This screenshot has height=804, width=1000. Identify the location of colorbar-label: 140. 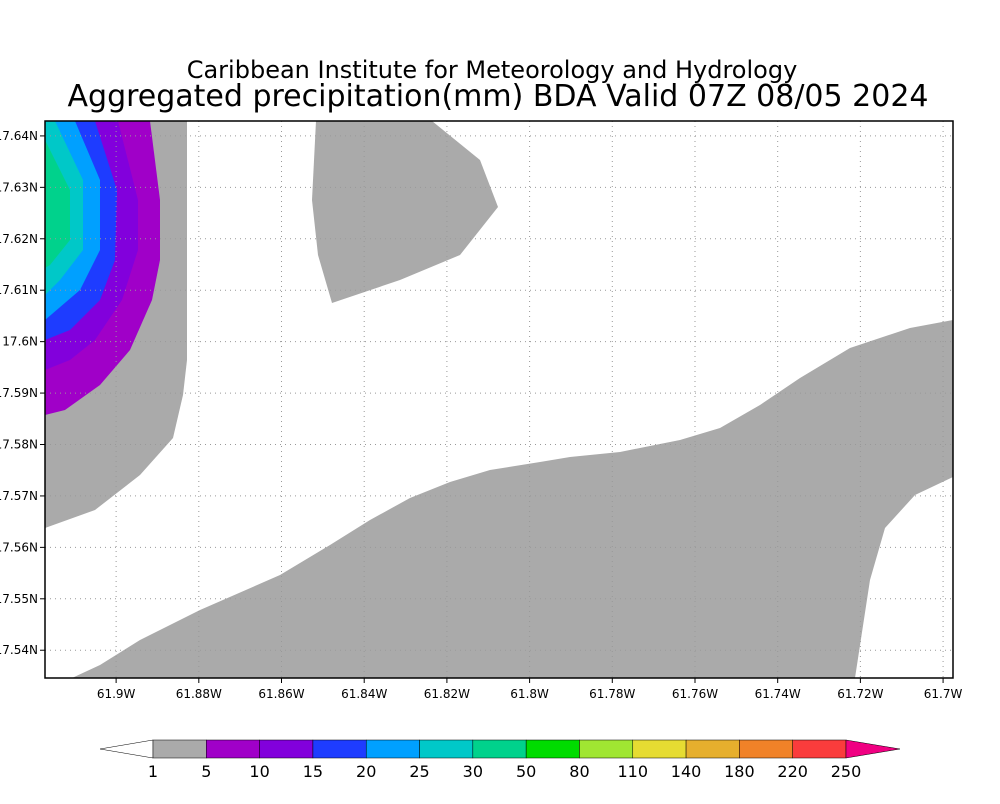
(686, 771).